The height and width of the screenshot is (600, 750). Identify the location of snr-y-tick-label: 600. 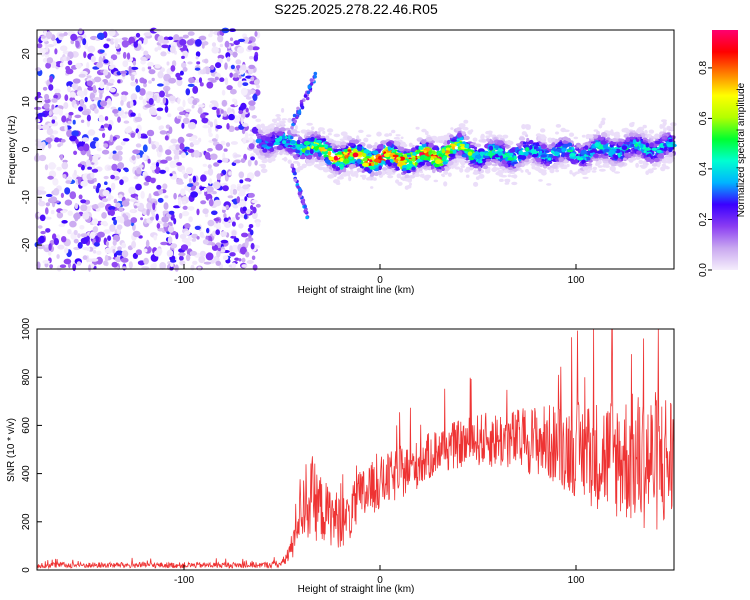
(26, 425).